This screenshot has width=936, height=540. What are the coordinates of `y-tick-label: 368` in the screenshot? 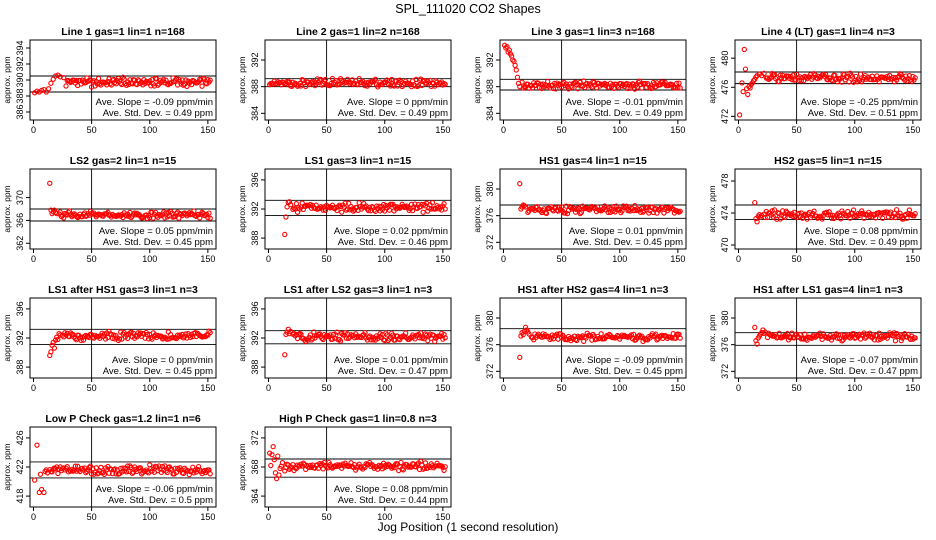 It's located at (255, 466).